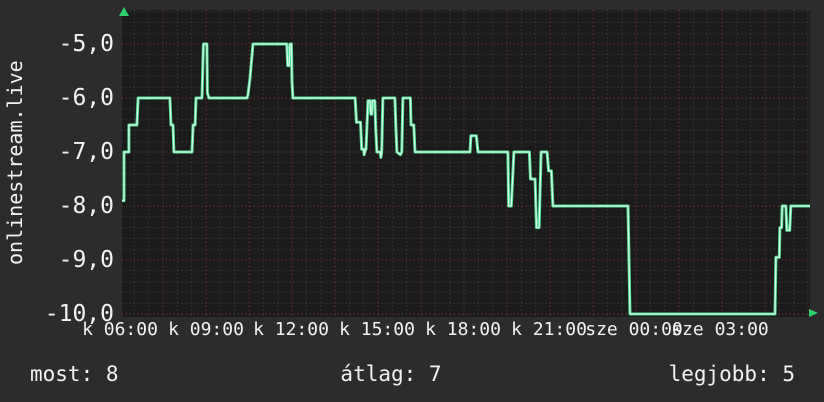  I want to click on y-axis-arrow-icon, so click(124, 11).